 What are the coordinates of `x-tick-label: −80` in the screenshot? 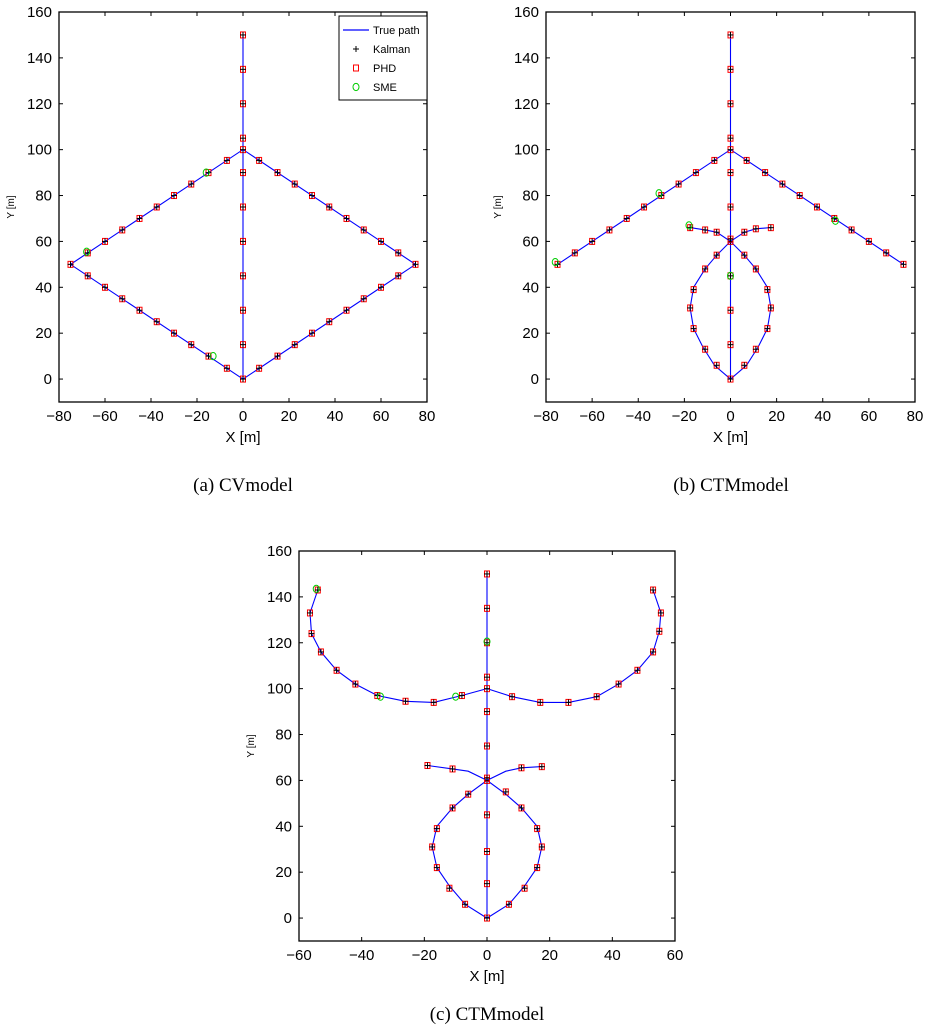 It's located at (58, 416).